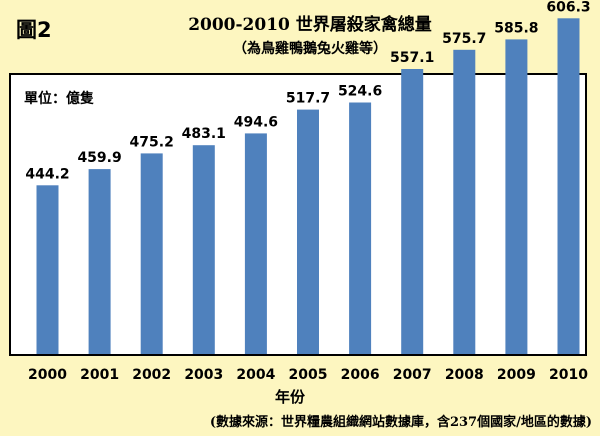  What do you see at coordinates (203, 249) in the screenshot?
I see `bar-2003` at bounding box center [203, 249].